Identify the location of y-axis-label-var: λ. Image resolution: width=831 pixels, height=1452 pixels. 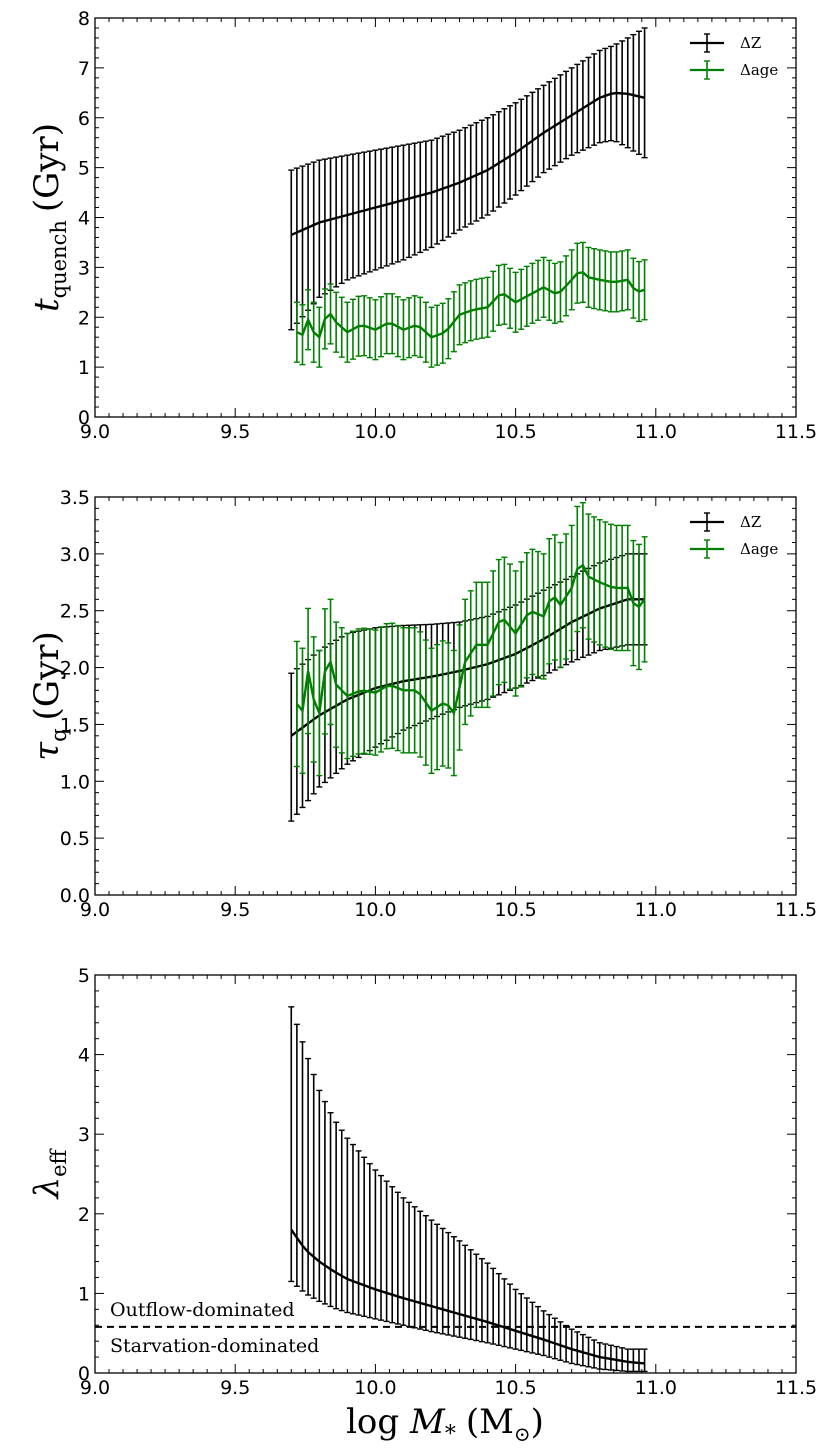
(47, 1189).